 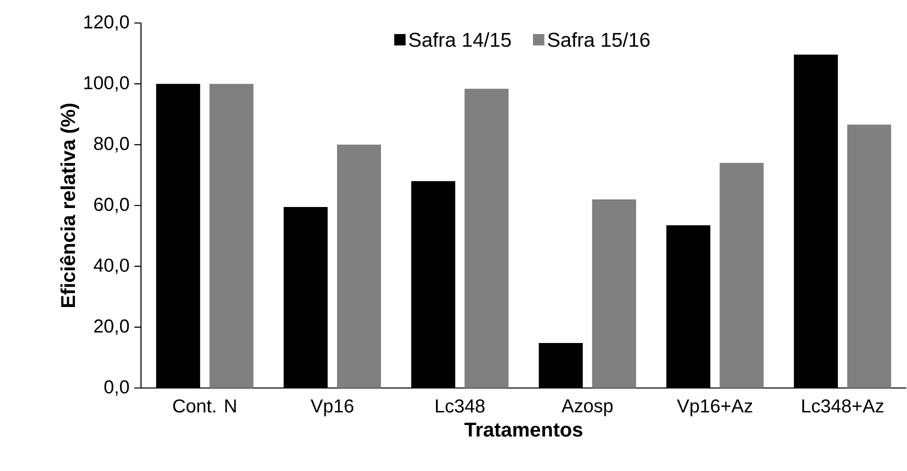 What do you see at coordinates (111, 144) in the screenshot?
I see `y-tick-label: 80,0` at bounding box center [111, 144].